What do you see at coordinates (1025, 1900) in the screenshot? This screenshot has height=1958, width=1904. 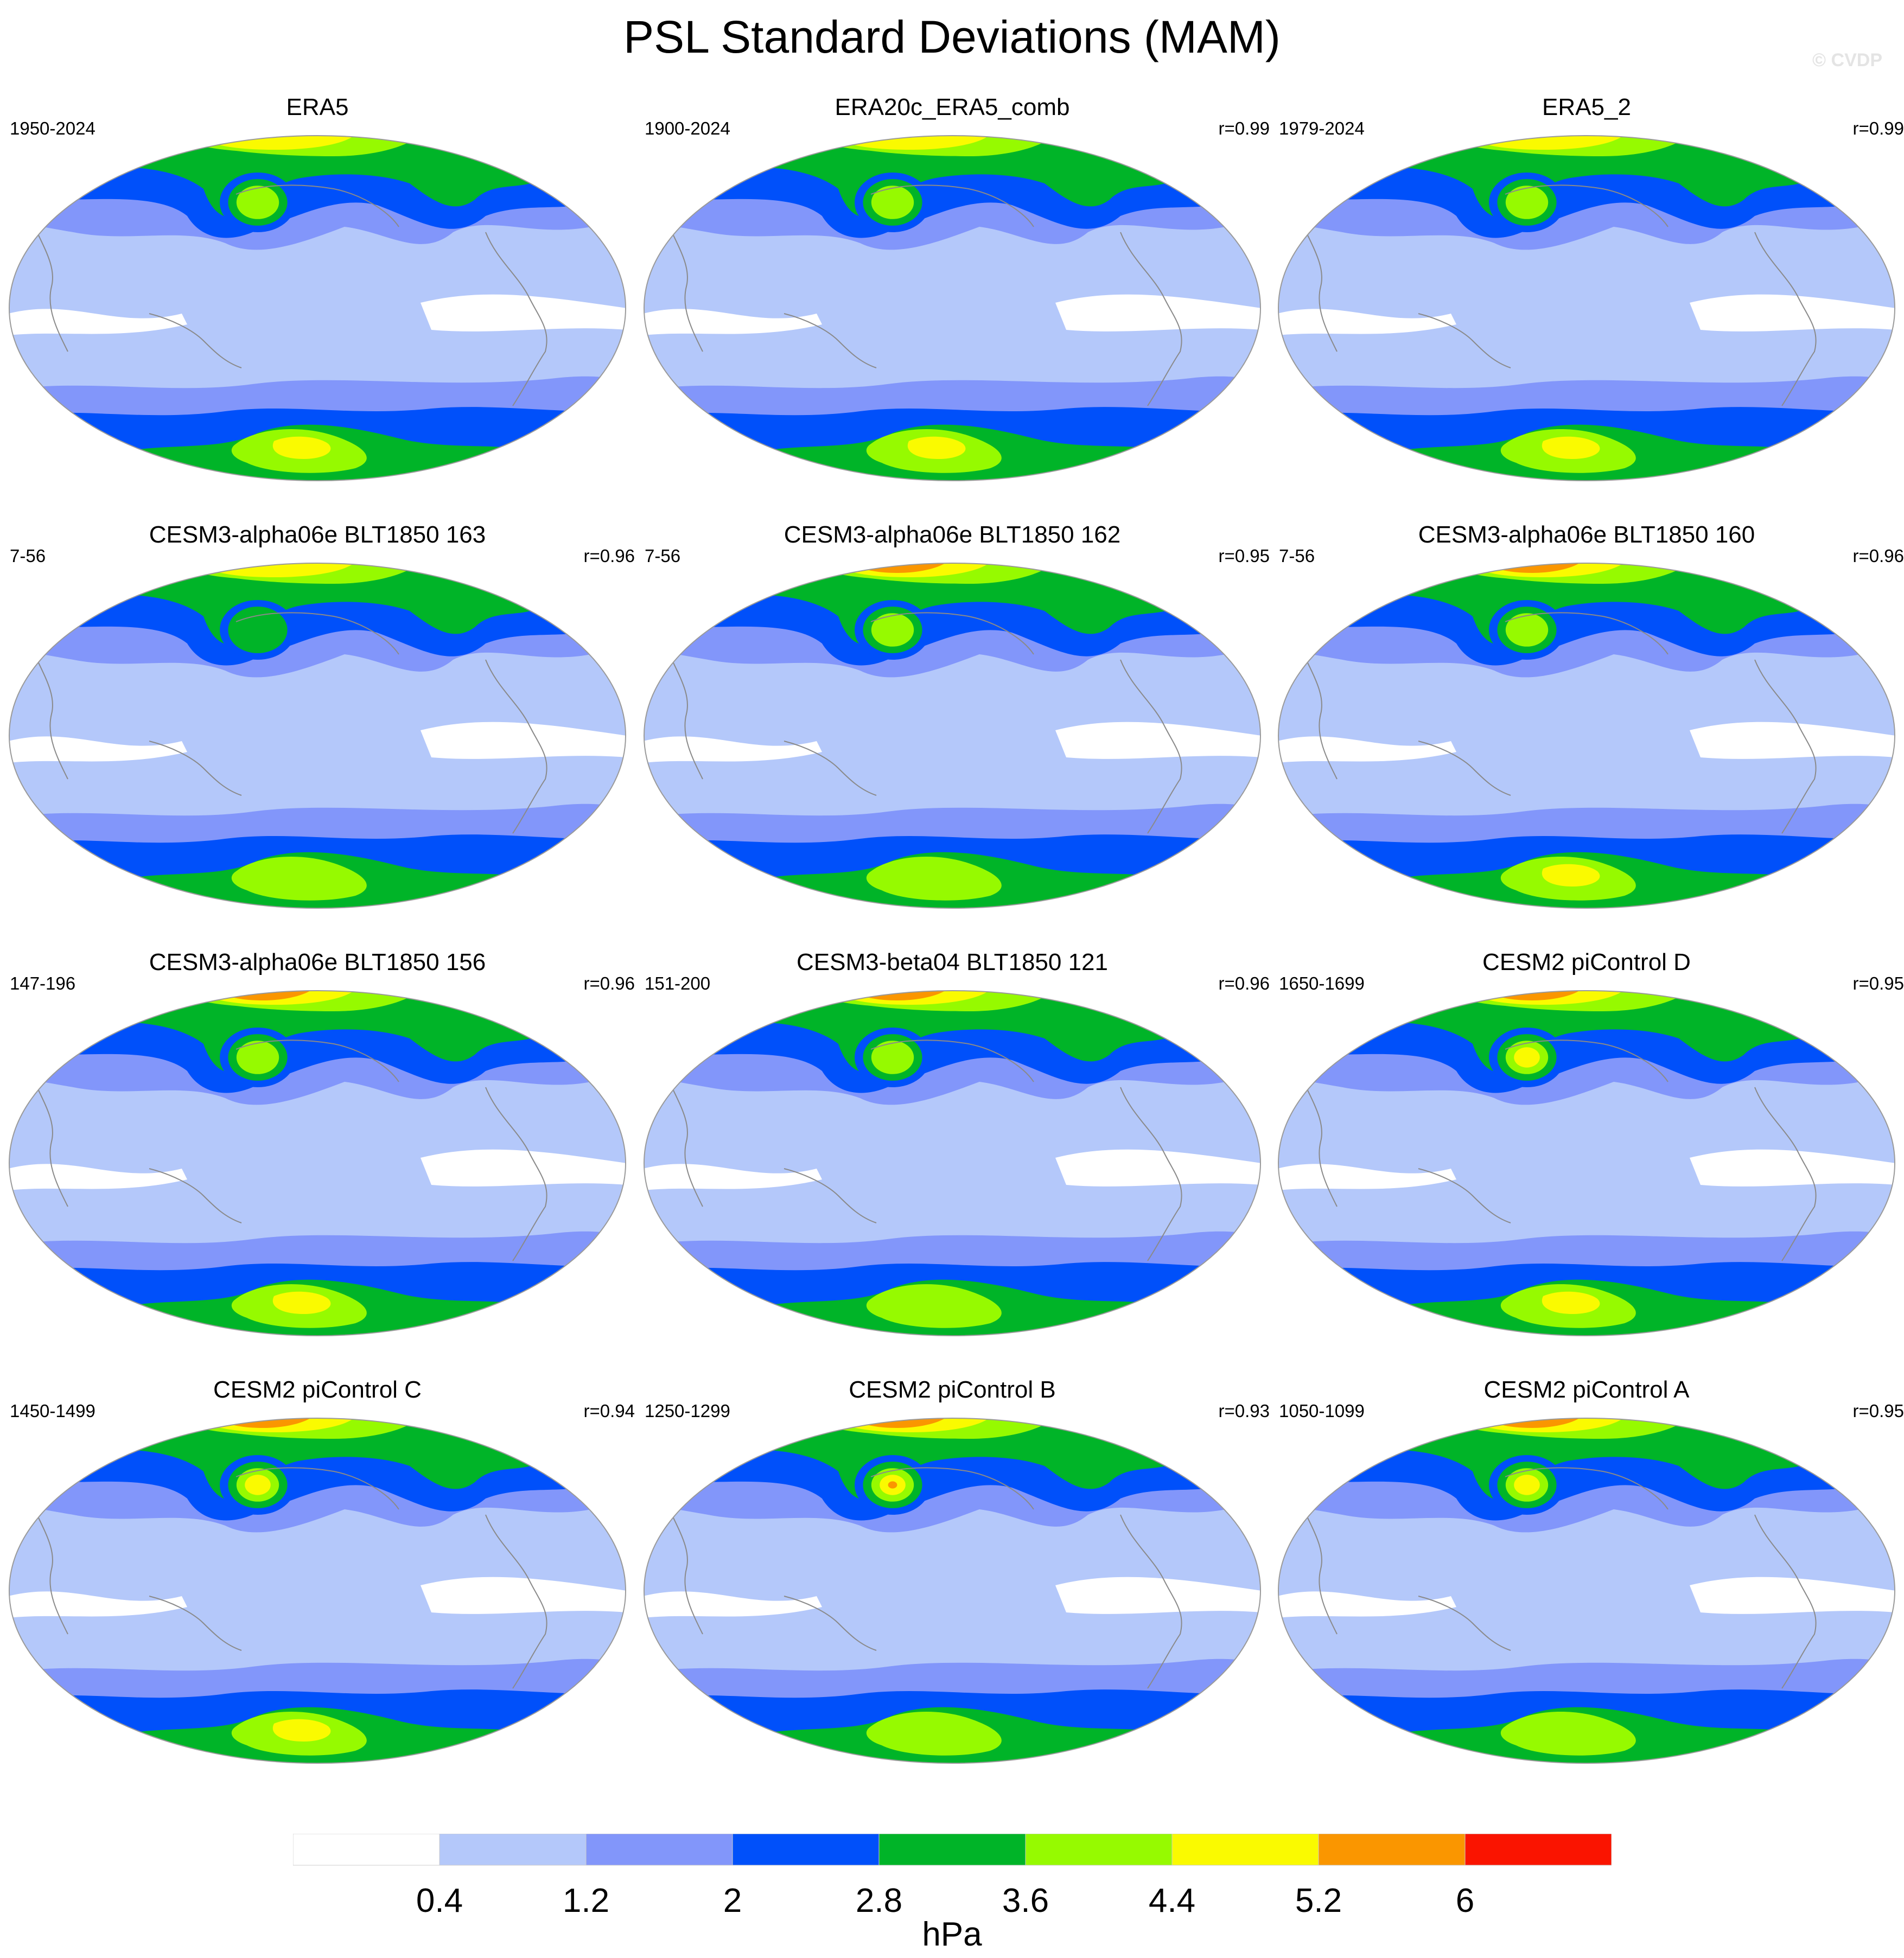 I see `colorbar-tick-label: 3.6` at bounding box center [1025, 1900].